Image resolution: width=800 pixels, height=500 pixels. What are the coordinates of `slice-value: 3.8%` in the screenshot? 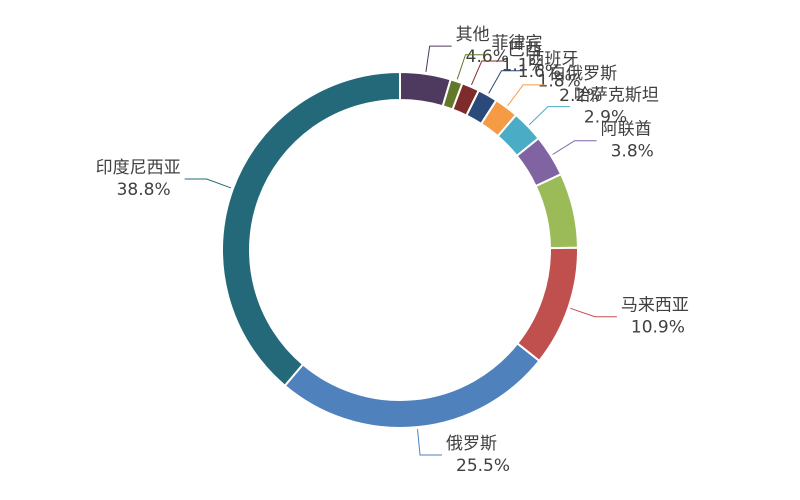 It's located at (632, 152).